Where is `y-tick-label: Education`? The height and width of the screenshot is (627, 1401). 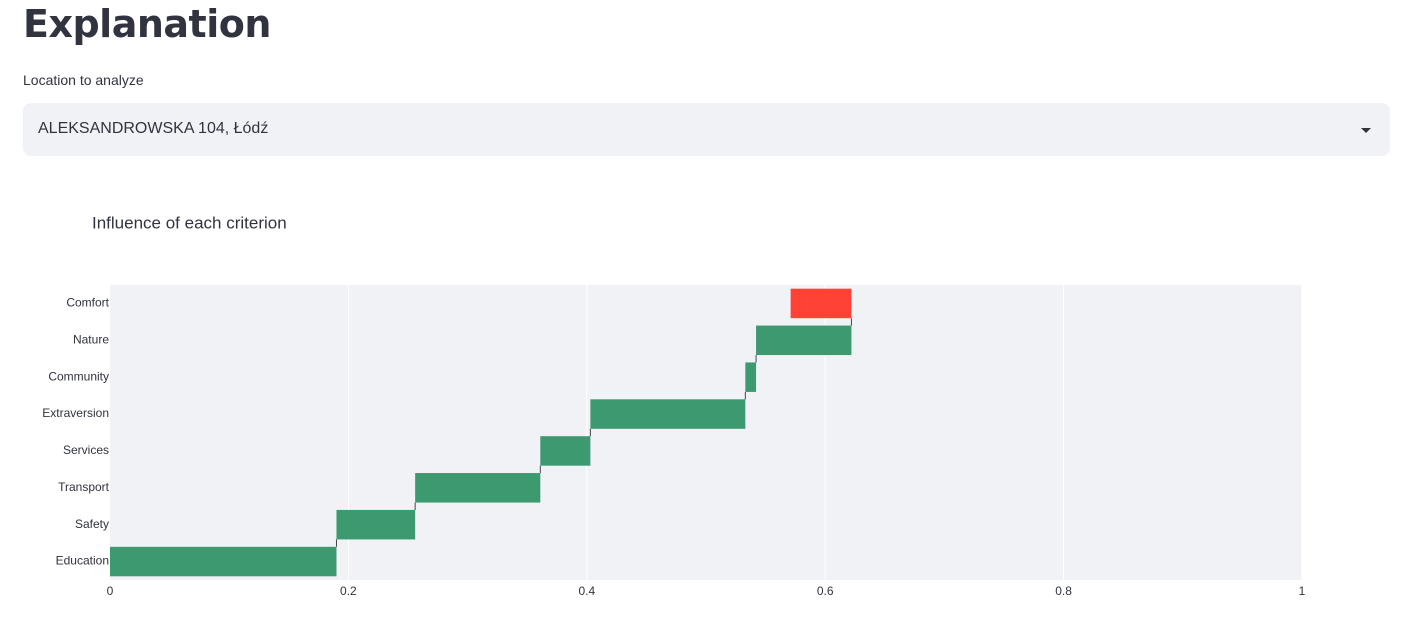
y-tick-label: Education is located at coordinates (82, 561).